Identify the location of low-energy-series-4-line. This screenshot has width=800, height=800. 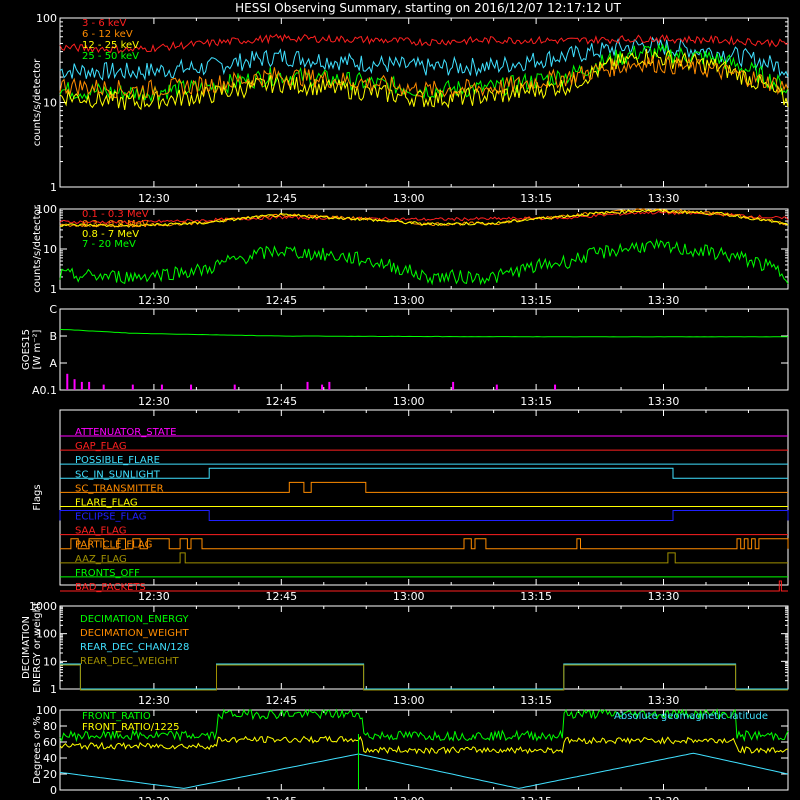
(424, 58).